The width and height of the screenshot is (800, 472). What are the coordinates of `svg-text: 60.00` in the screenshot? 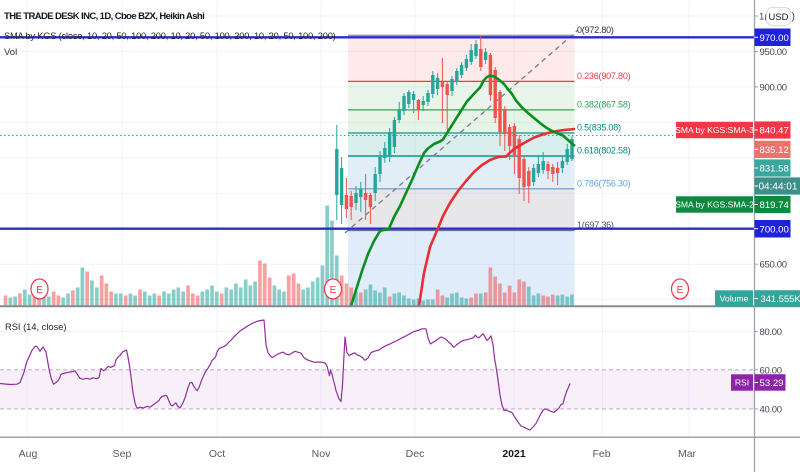 It's located at (771, 370).